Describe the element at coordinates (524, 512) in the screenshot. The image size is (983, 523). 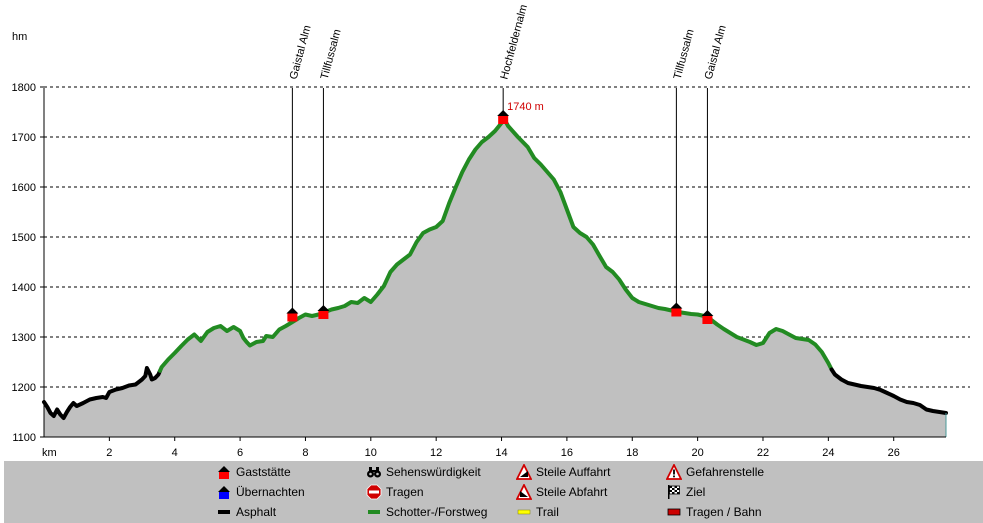
I see `trail-swatch` at that location.